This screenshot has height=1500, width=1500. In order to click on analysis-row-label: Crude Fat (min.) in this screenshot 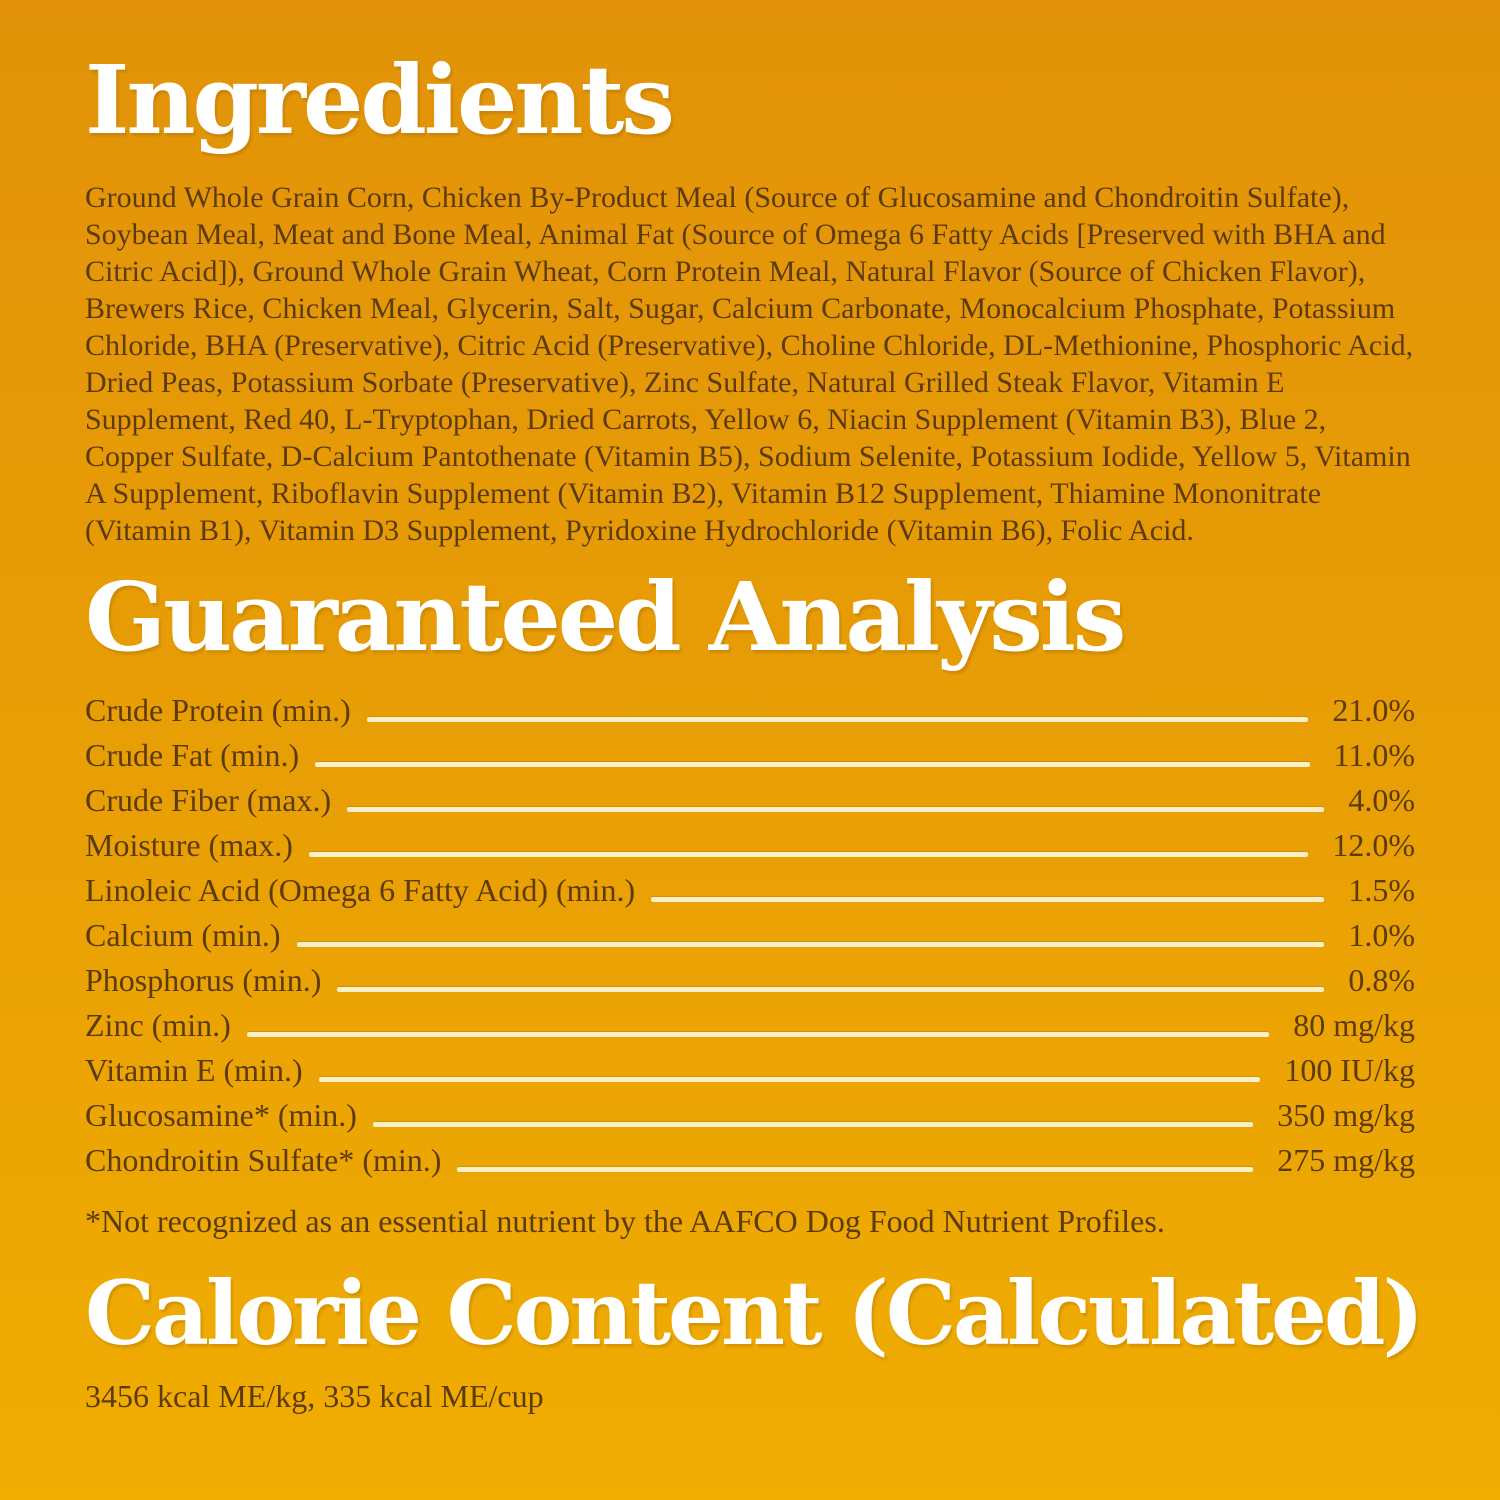, I will do `click(192, 755)`.